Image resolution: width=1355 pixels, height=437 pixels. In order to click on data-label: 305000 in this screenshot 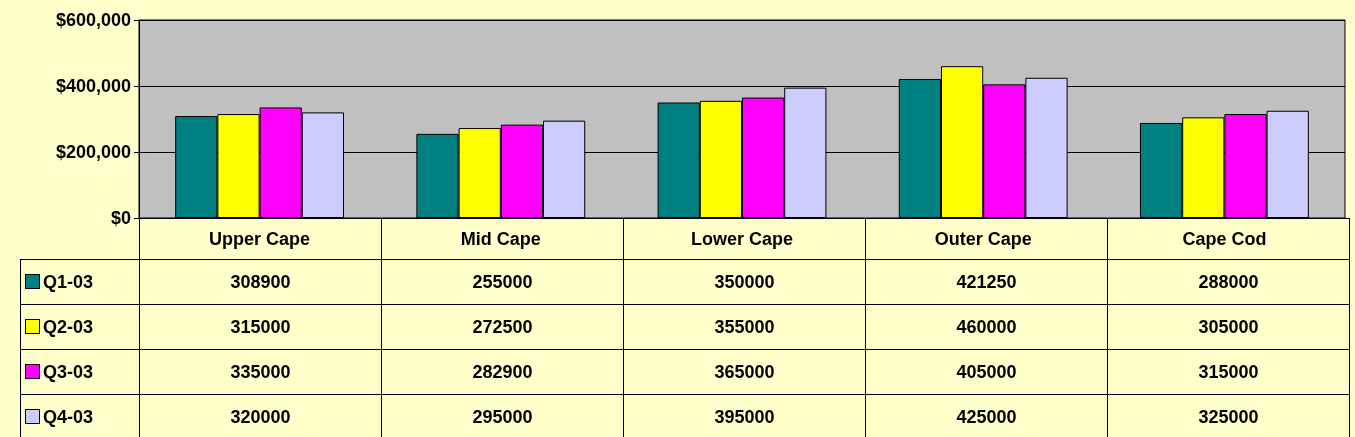, I will do `click(1228, 327)`.